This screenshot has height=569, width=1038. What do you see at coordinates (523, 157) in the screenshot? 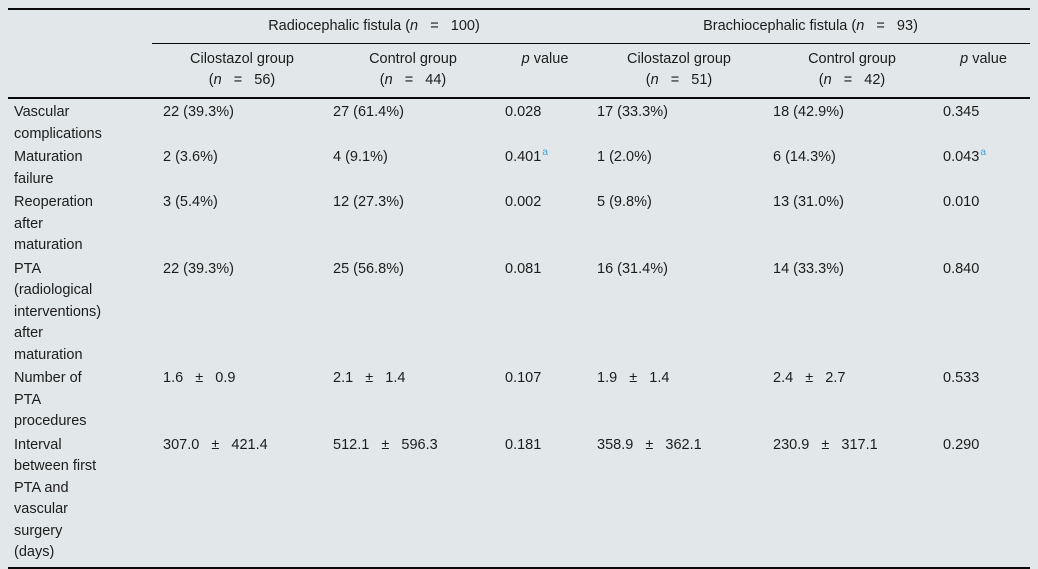
I see `p-value: 0.401` at bounding box center [523, 157].